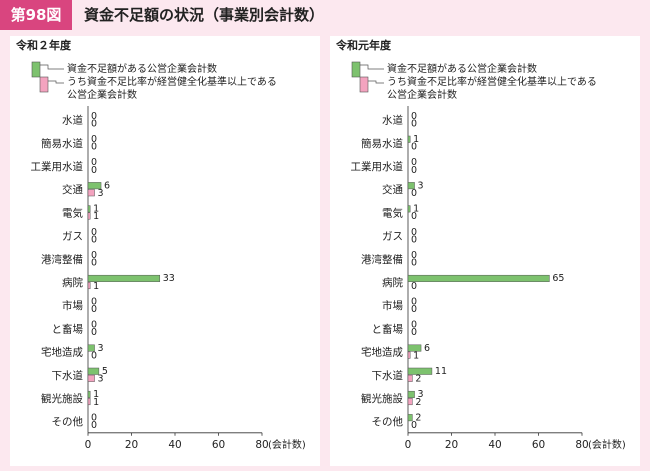 Image resolution: width=650 pixels, height=471 pixels. I want to click on category-label: 交通, so click(392, 189).